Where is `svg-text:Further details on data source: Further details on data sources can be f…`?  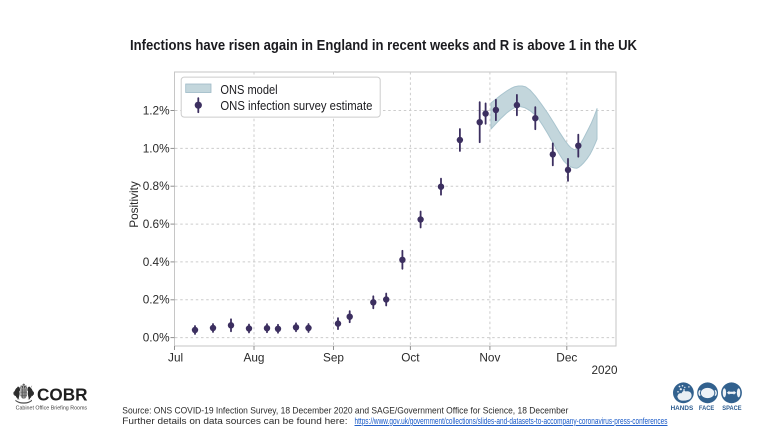
svg-text:Further details on data source: Further details on data sources can be f… is located at coordinates (236, 421).